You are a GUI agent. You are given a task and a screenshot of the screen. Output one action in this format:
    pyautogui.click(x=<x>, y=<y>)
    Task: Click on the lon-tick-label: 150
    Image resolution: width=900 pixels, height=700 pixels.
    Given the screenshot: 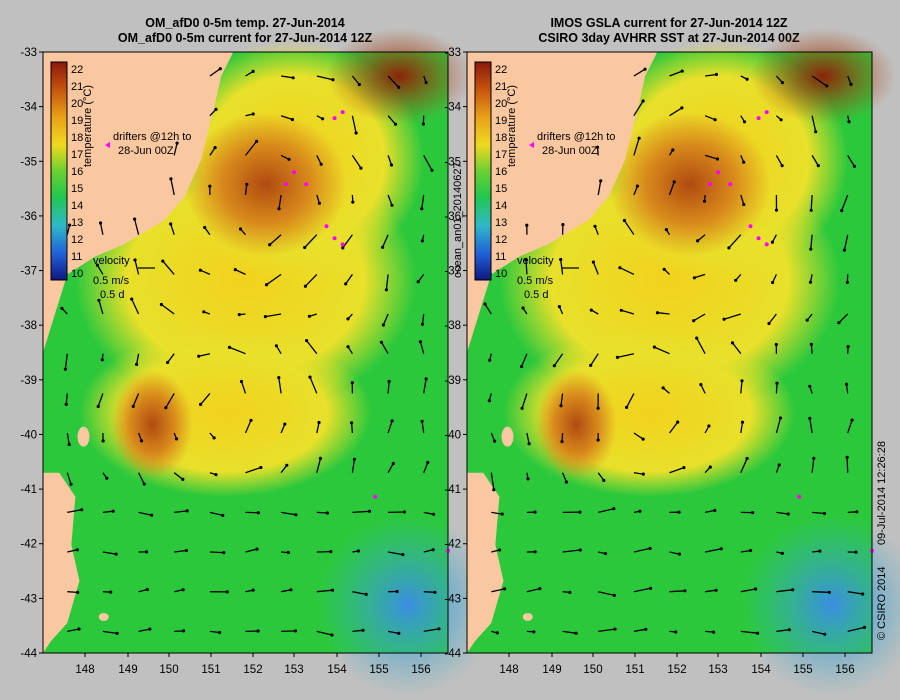 What is the action you would take?
    pyautogui.click(x=168, y=670)
    